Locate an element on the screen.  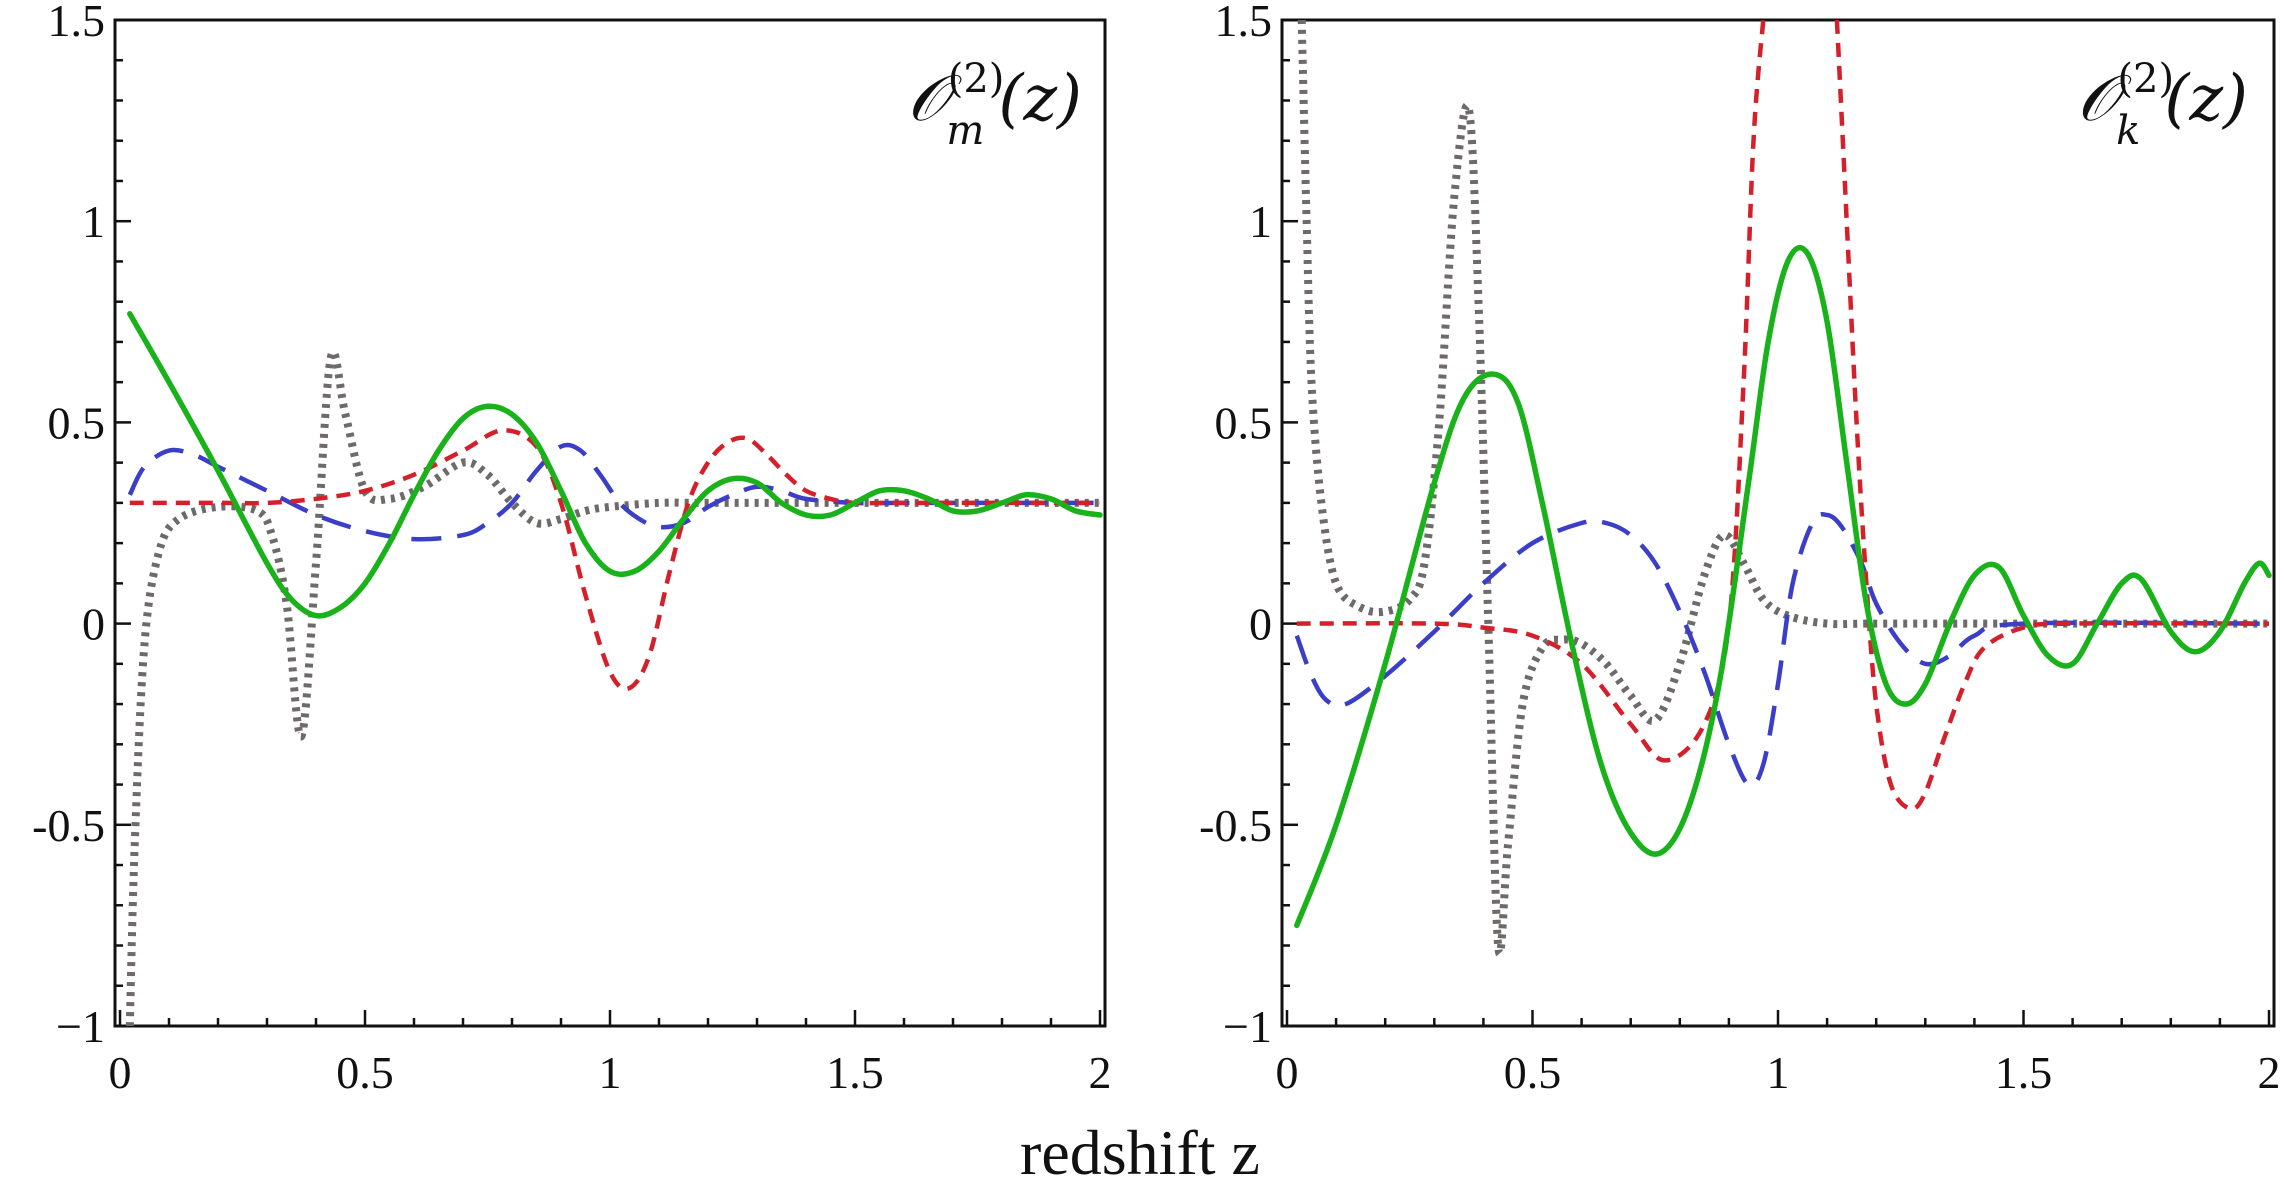
x-axis-label: redshift z is located at coordinates (1140, 1152).